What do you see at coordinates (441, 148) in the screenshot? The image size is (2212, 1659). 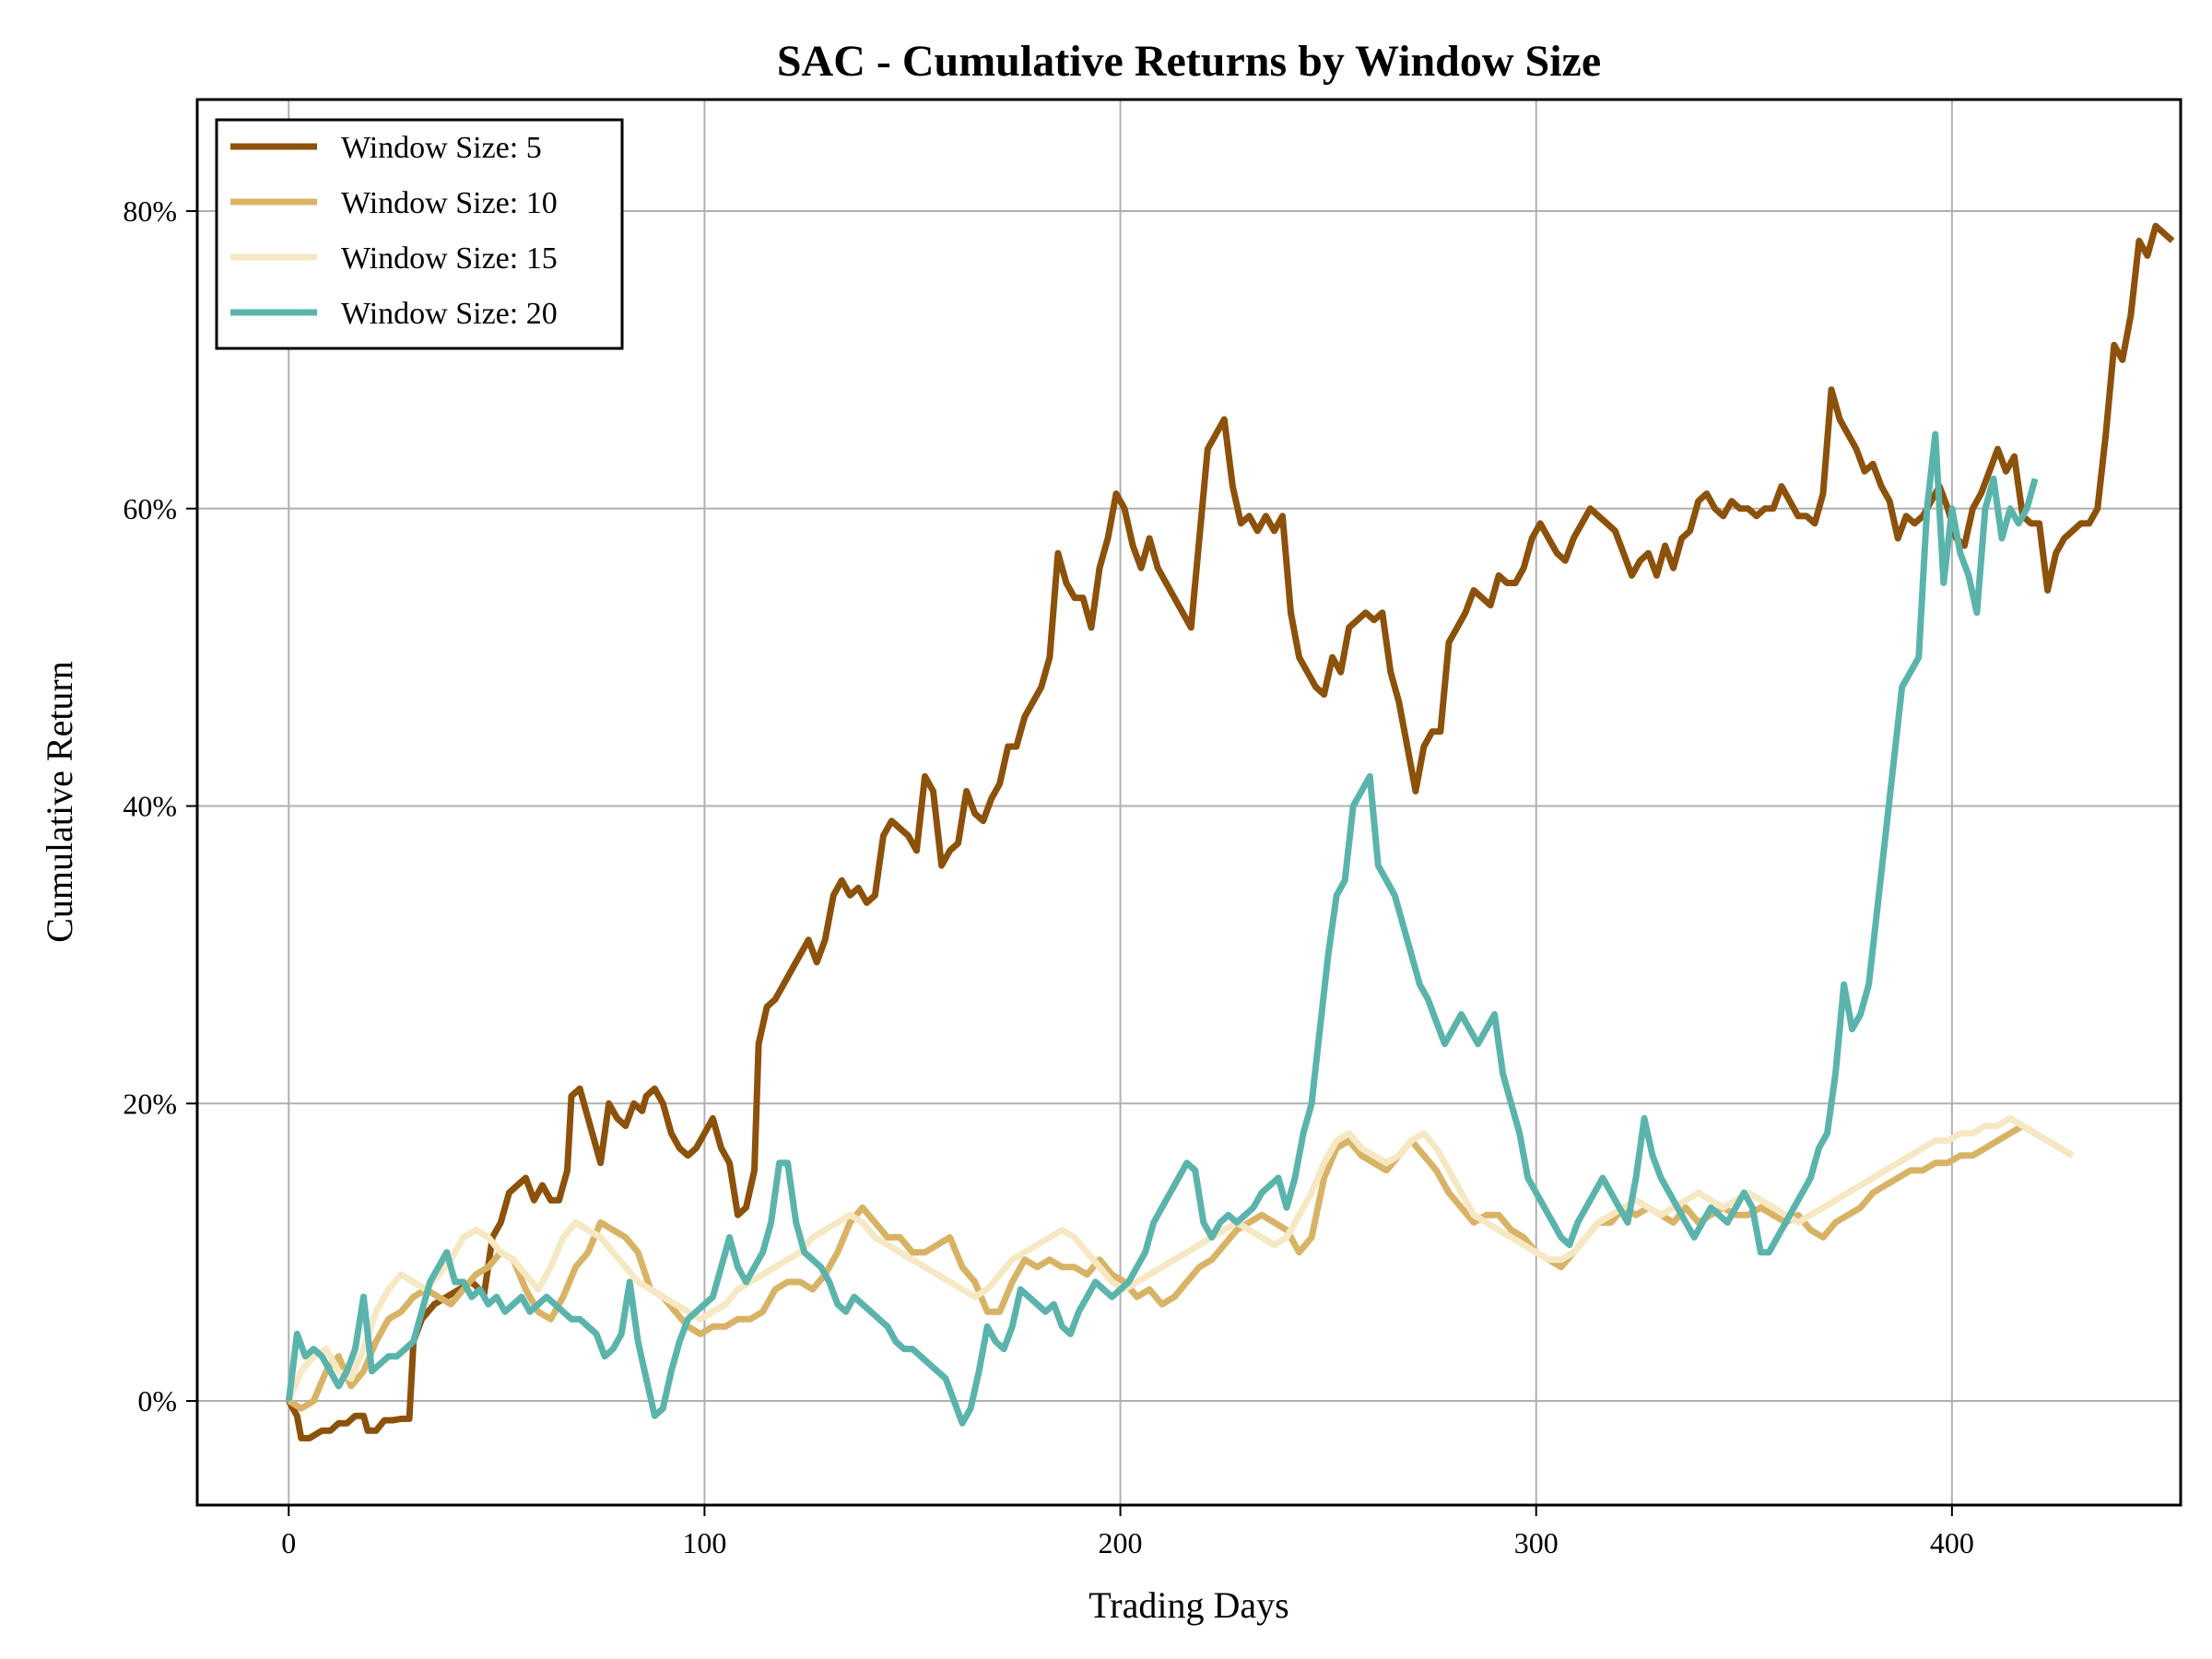 I see `legend-label-window-5: Window Size: 5` at bounding box center [441, 148].